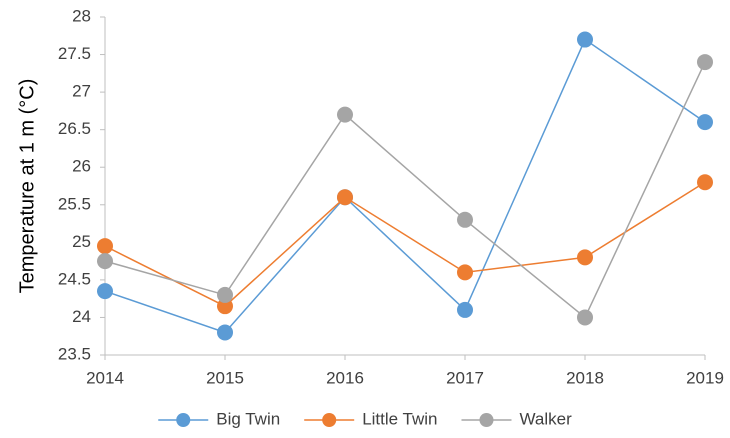 Image resolution: width=730 pixels, height=438 pixels. Describe the element at coordinates (345, 377) in the screenshot. I see `x-tick-label: 2016` at that location.